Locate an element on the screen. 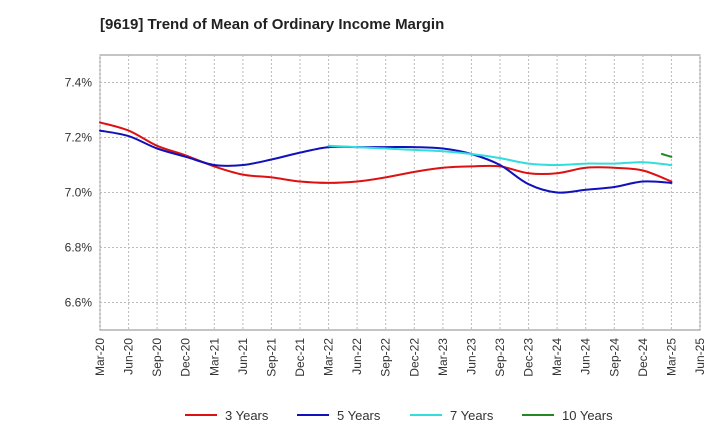 Image resolution: width=720 pixels, height=440 pixels. legend-label-7-years: 7 Years is located at coordinates (472, 415).